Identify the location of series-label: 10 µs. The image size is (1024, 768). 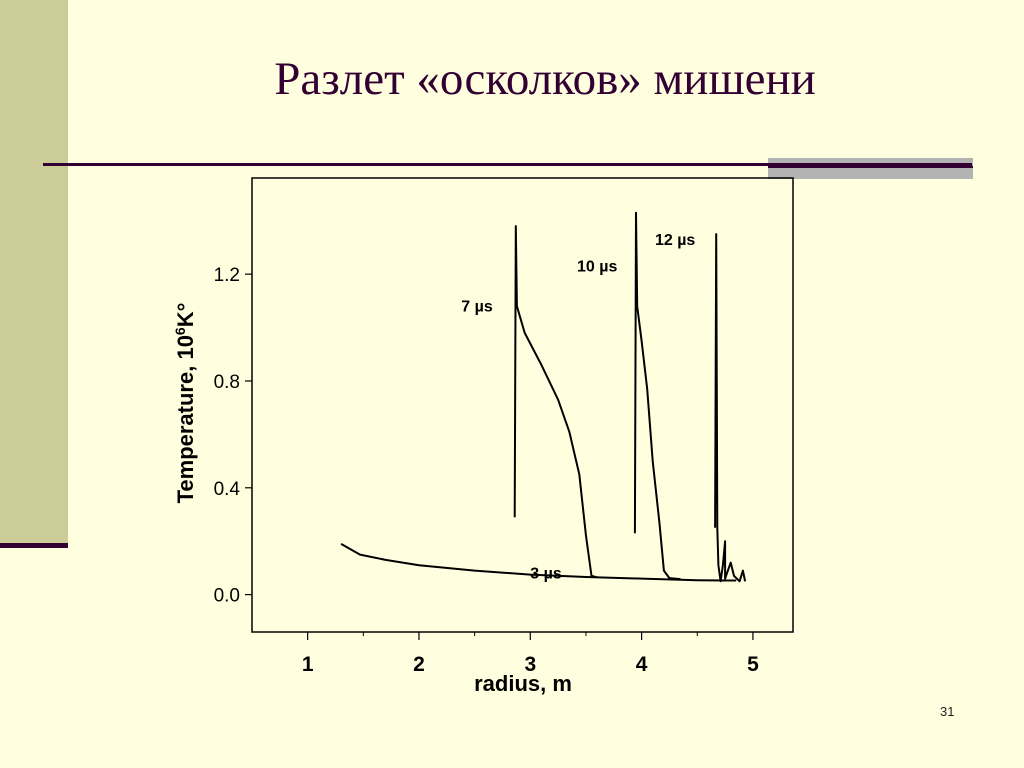
(597, 266).